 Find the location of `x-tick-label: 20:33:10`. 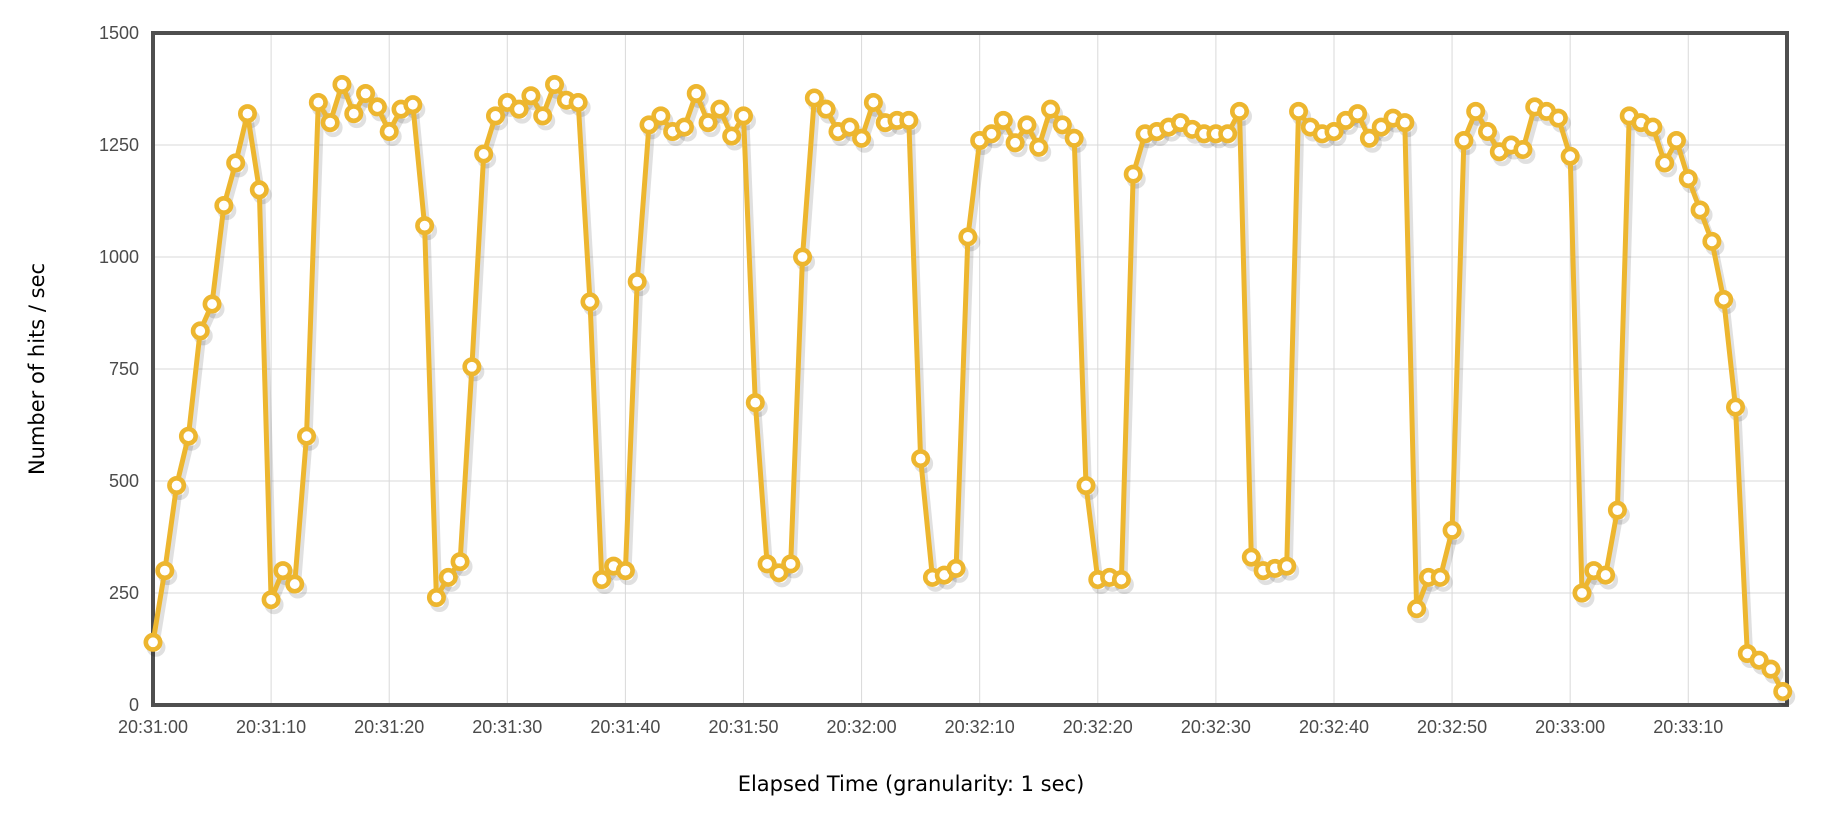

x-tick-label: 20:33:10 is located at coordinates (1688, 727).